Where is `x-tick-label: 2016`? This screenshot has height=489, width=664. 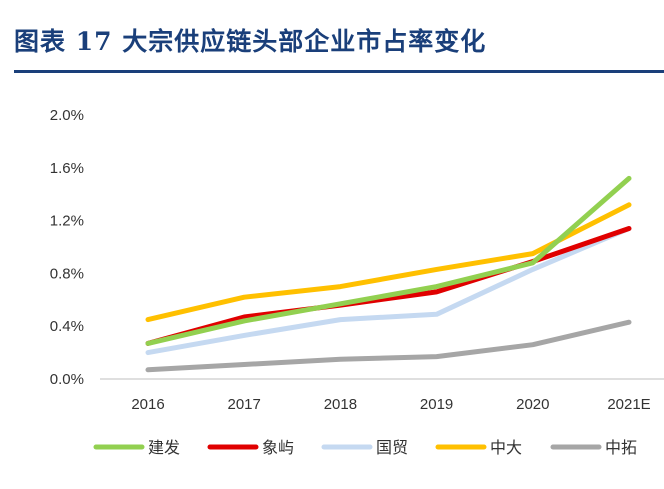
x-tick-label: 2016 is located at coordinates (147, 404).